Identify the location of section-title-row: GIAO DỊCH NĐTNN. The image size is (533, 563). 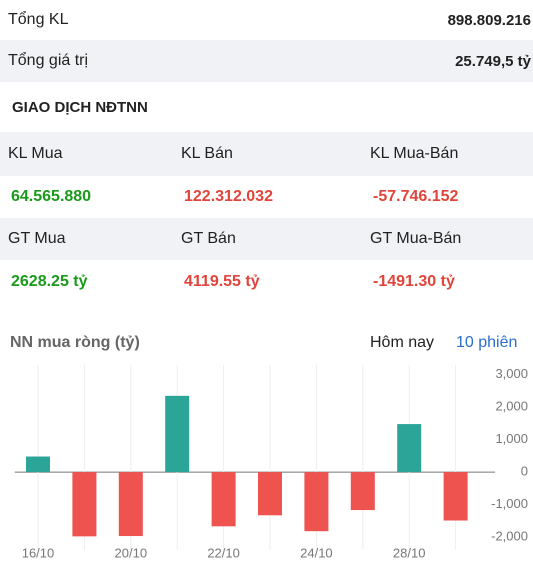
(266, 107).